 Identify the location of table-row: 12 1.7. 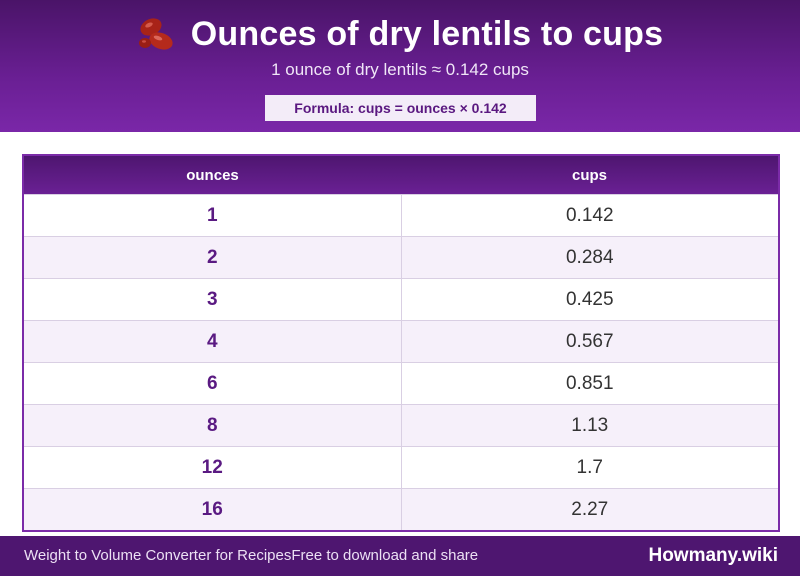
(401, 467).